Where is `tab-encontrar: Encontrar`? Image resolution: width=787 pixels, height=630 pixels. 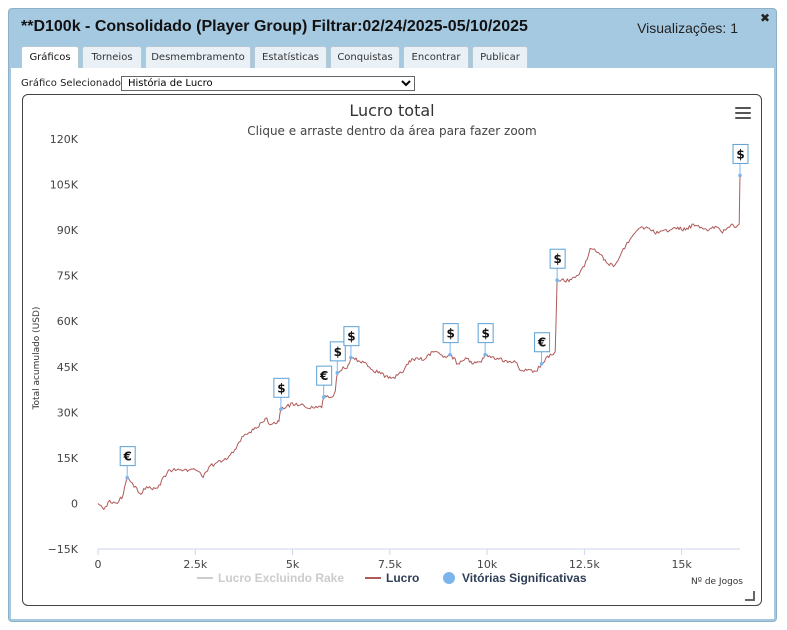 tab-encontrar: Encontrar is located at coordinates (436, 57).